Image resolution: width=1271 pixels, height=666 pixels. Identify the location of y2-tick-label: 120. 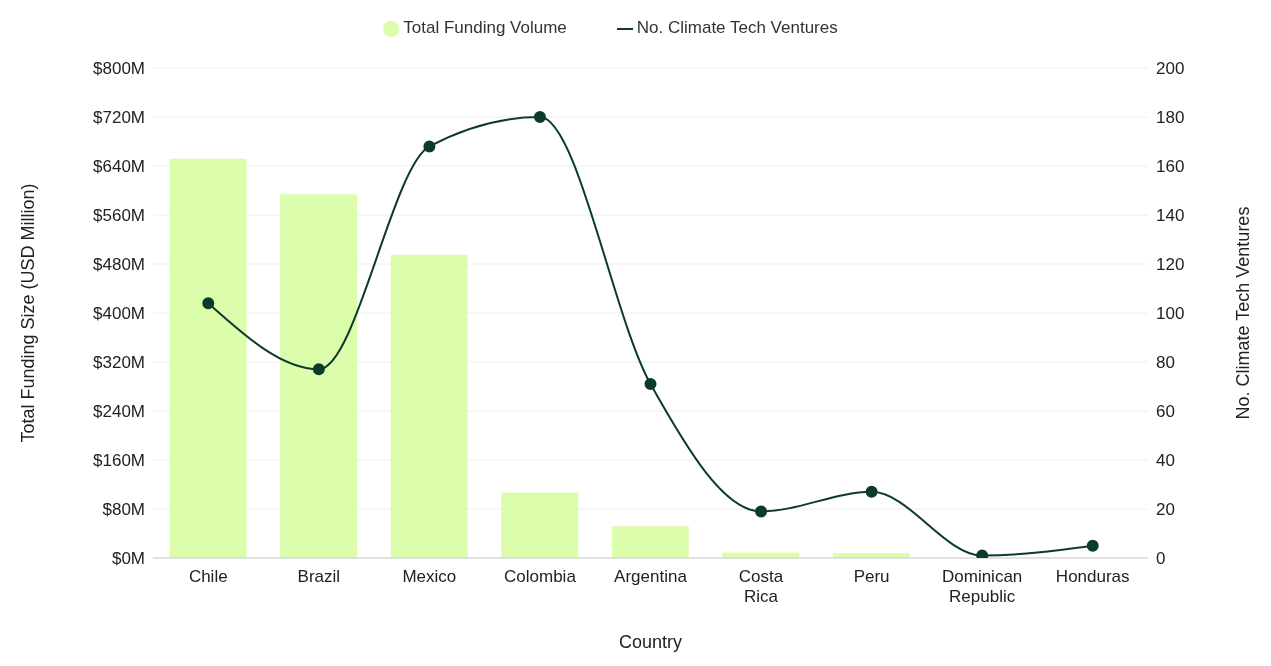
(1170, 265).